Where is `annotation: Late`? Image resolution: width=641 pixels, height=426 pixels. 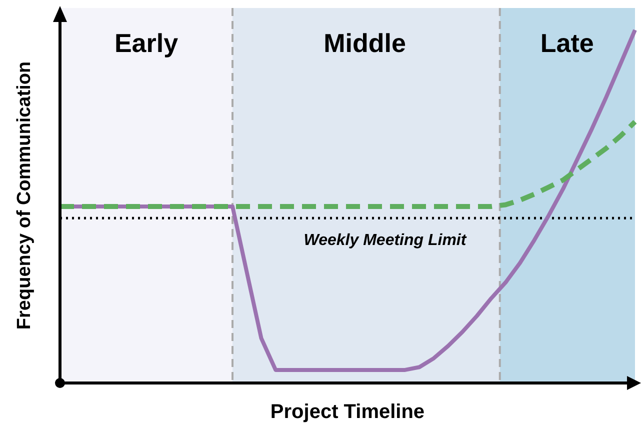
annotation: Late is located at coordinates (567, 43).